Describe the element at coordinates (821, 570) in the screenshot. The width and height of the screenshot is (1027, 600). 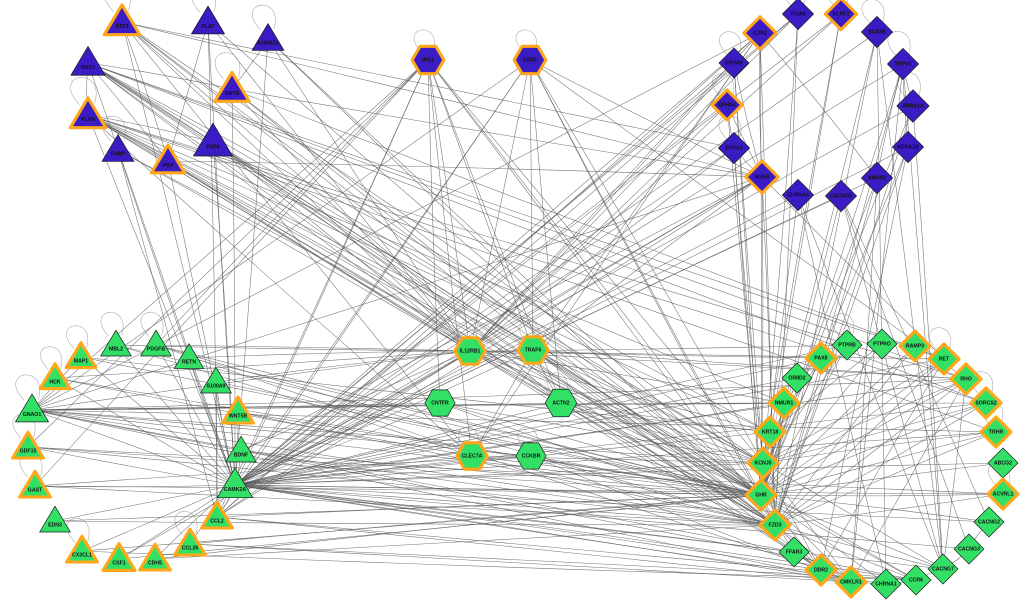
I see `graph-node-ddr2: DDR2` at that location.